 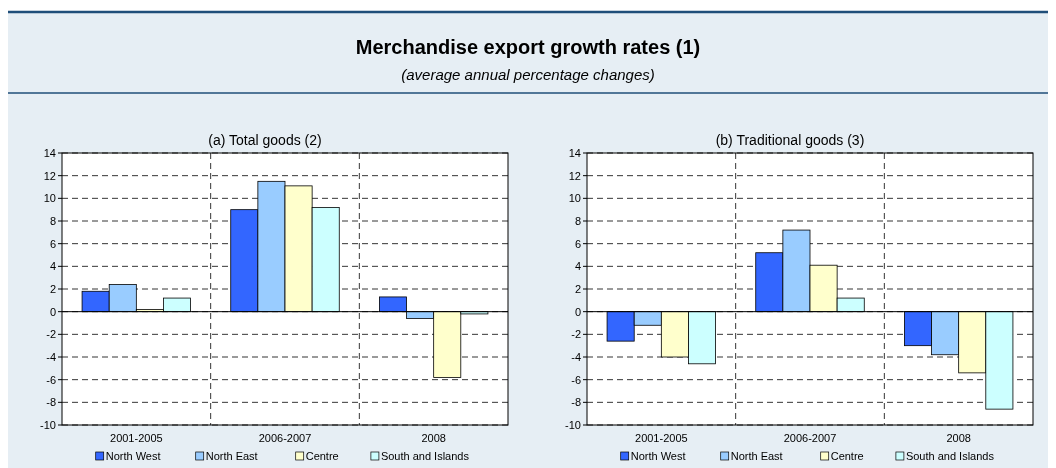 What do you see at coordinates (528, 47) in the screenshot?
I see `text: Merchandise export growth rates (1)` at bounding box center [528, 47].